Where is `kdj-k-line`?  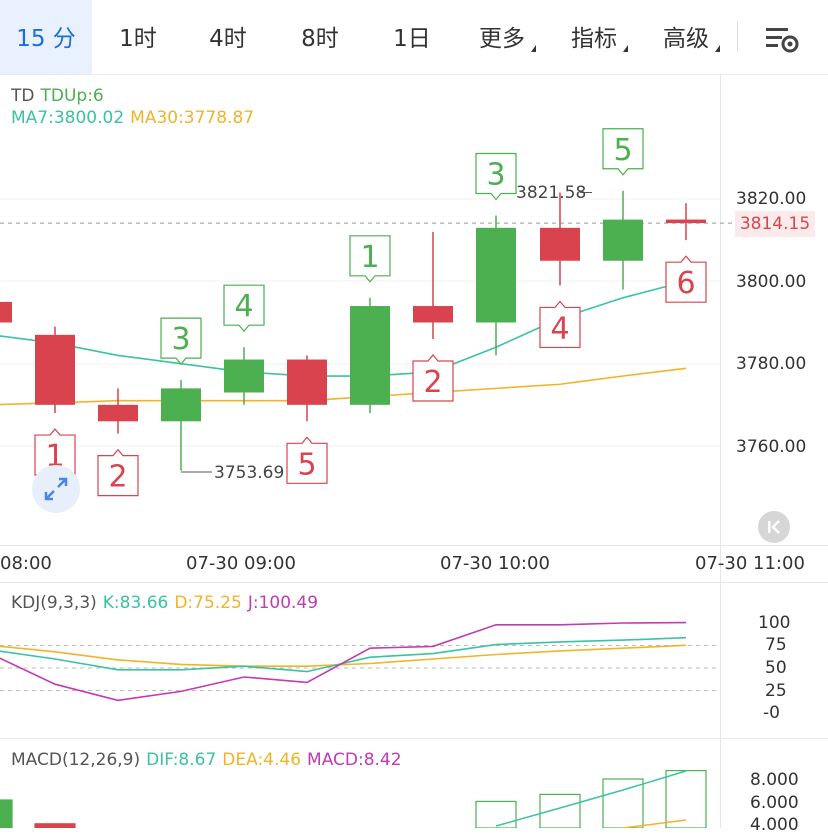
kdj-k-line is located at coordinates (343, 654).